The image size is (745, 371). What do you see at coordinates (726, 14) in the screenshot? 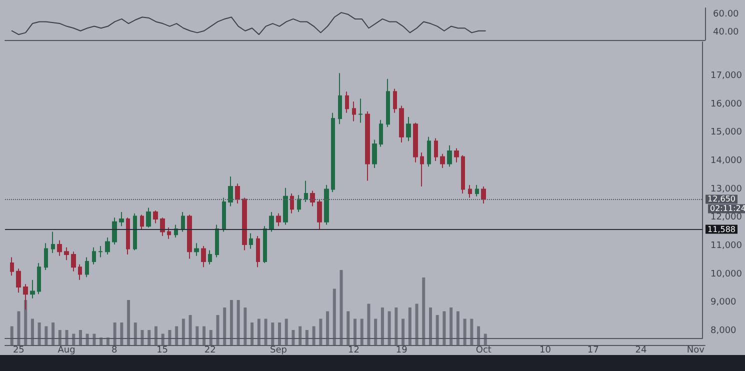
I see `y-tick-label: 60.00` at bounding box center [726, 14].